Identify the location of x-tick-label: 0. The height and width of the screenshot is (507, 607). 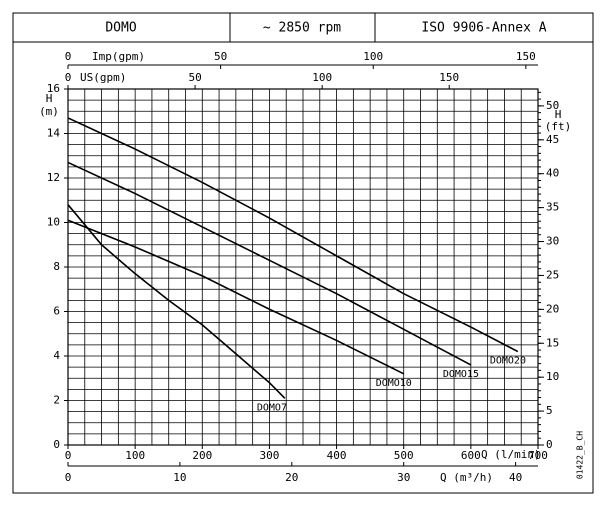
(68, 455).